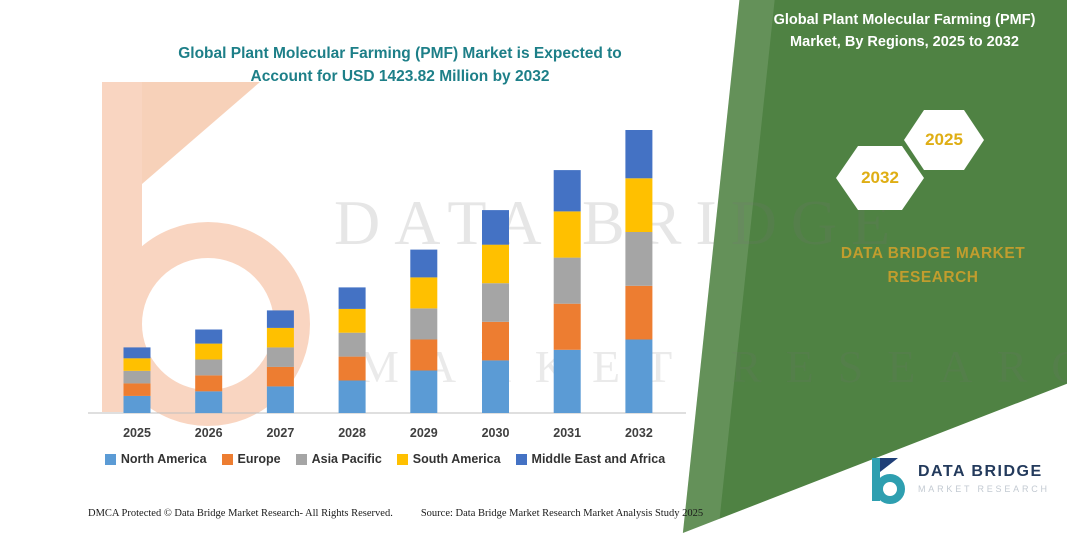 The width and height of the screenshot is (1067, 533). Describe the element at coordinates (619, 222) in the screenshot. I see `watermark-text-line1: DATA BRIDGE` at that location.